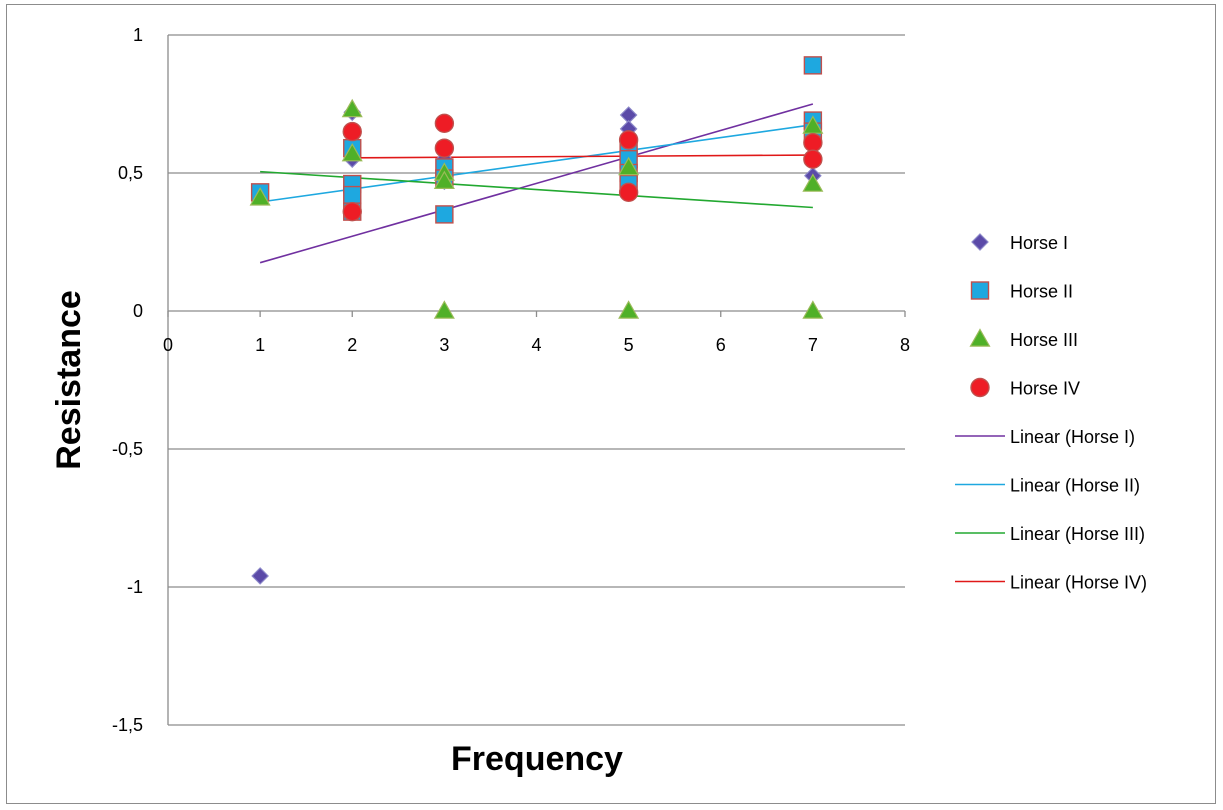 This screenshot has height=810, width=1223. I want to click on x-tick-label: 8, so click(905, 345).